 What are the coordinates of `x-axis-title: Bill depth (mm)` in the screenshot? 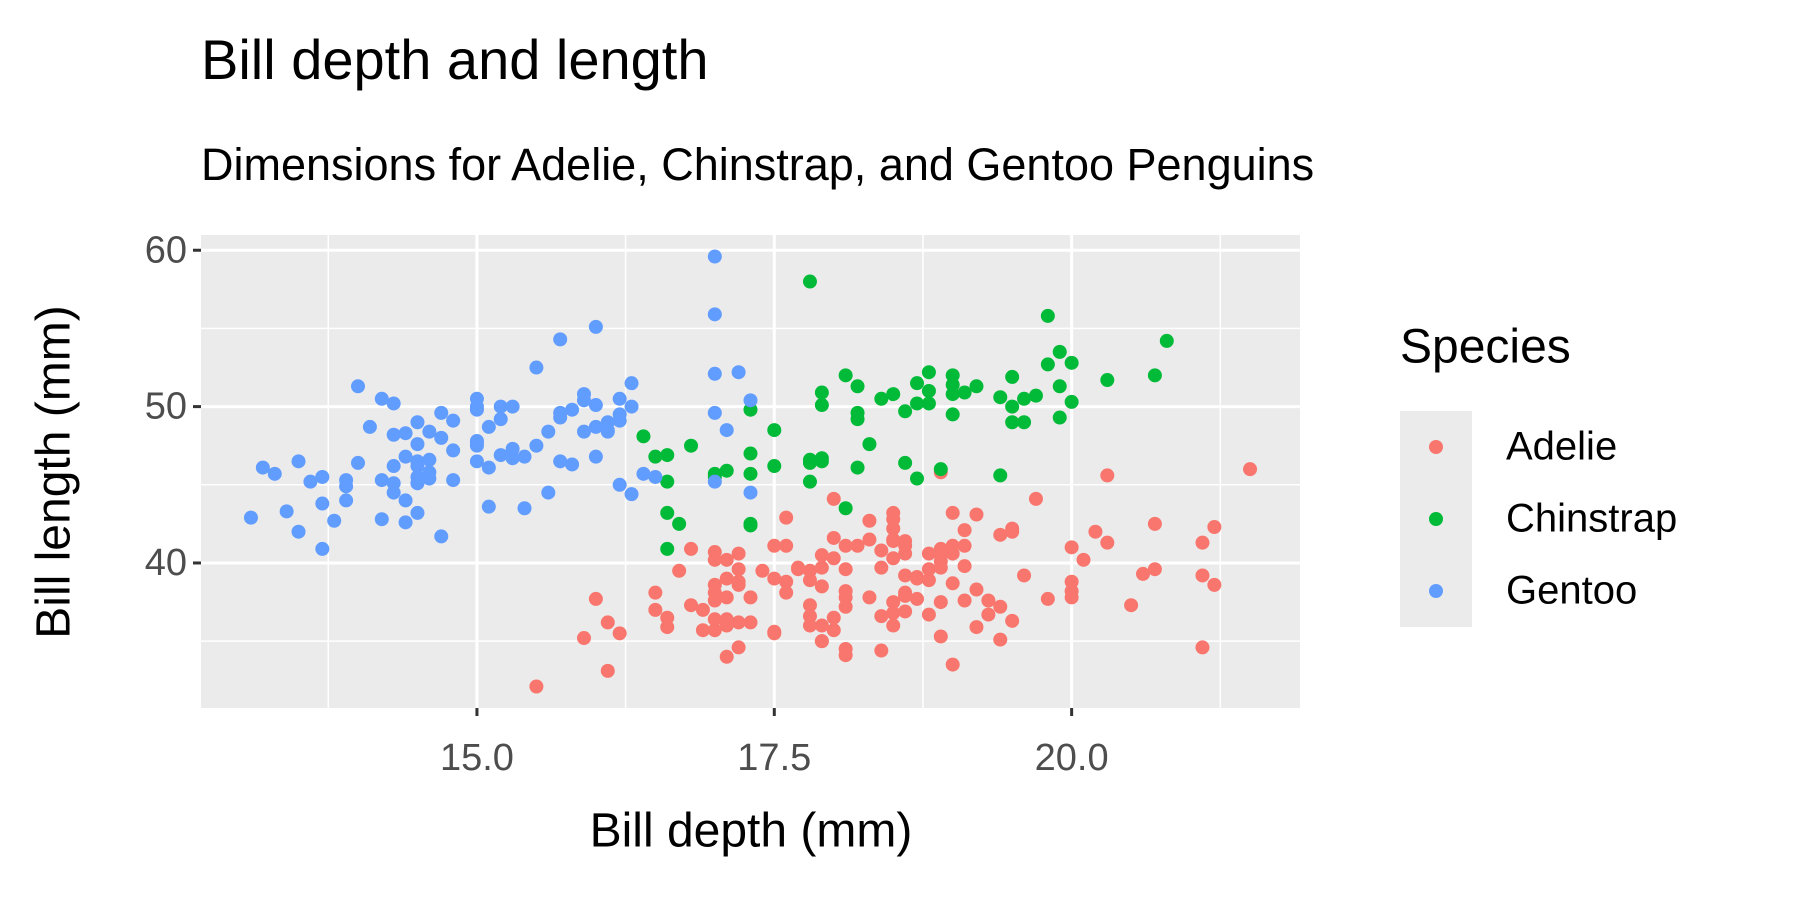 It's located at (751, 831).